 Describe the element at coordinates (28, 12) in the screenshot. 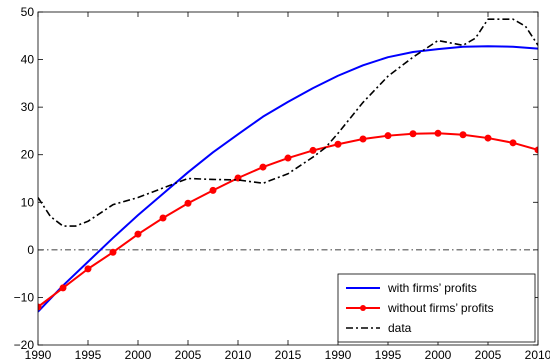

I see `y-tick-label: 50` at that location.